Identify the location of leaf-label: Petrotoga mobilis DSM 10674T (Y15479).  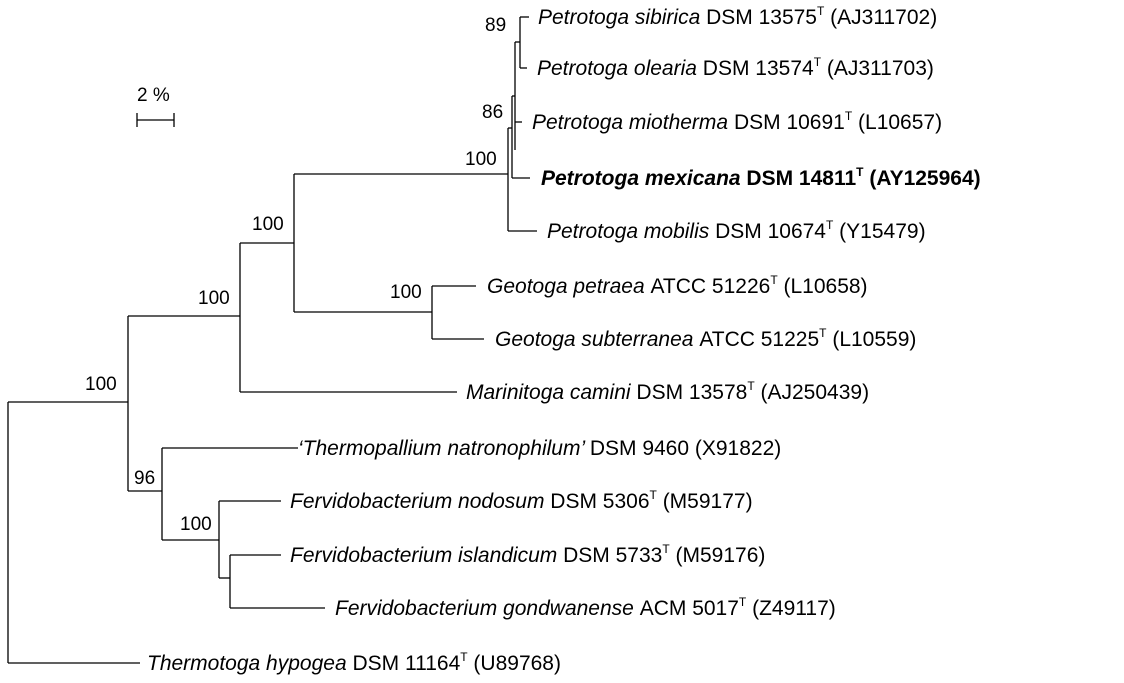
(736, 230).